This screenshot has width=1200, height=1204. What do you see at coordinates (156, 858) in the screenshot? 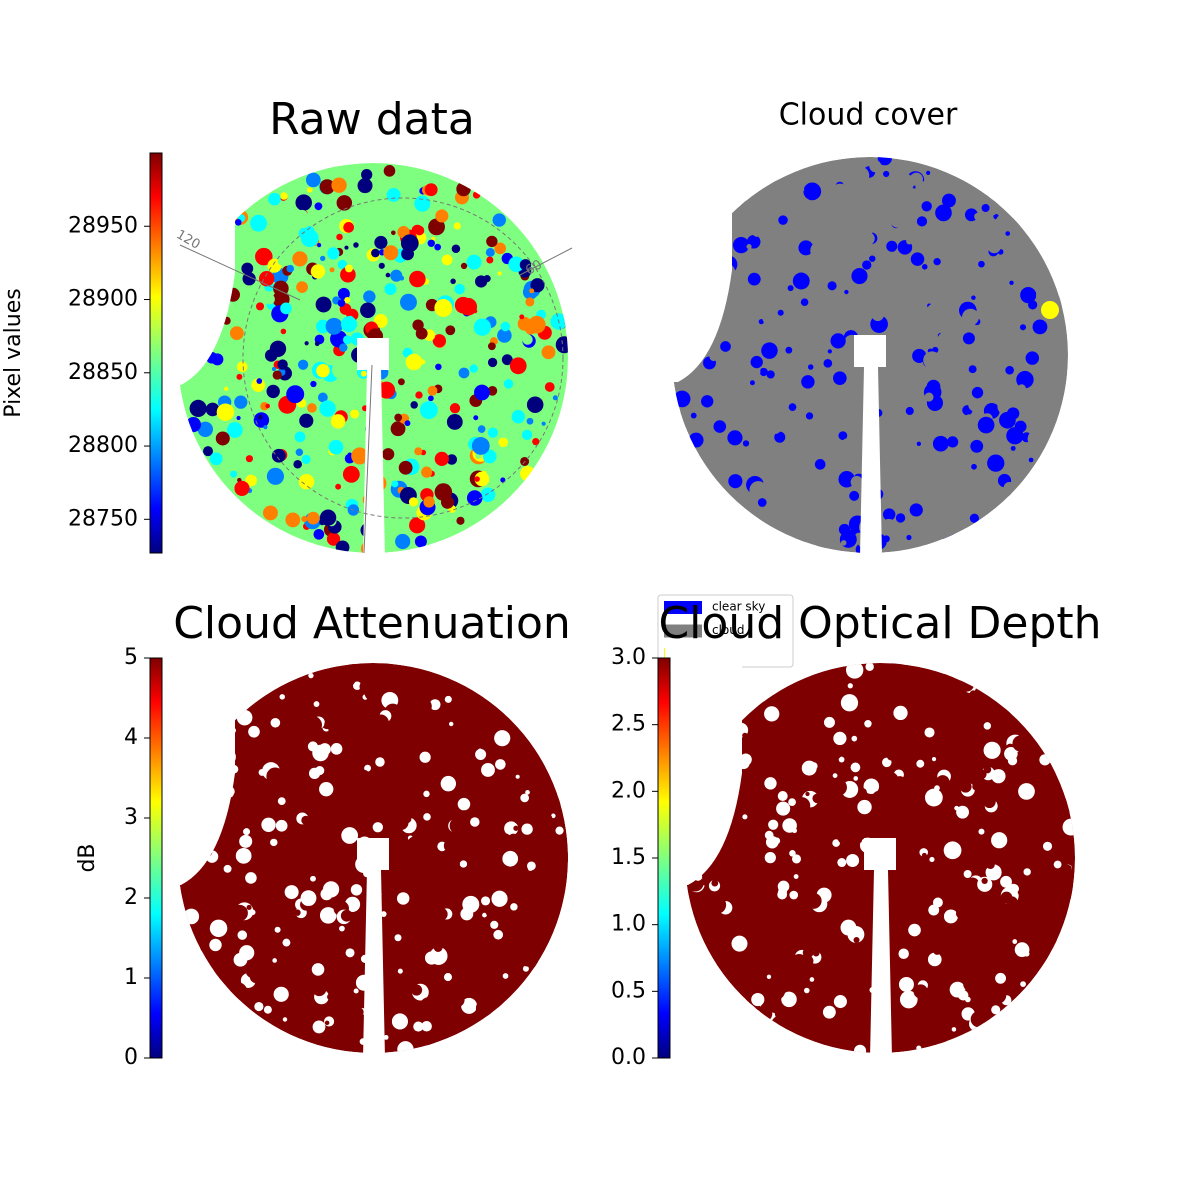
I see `colorbar` at bounding box center [156, 858].